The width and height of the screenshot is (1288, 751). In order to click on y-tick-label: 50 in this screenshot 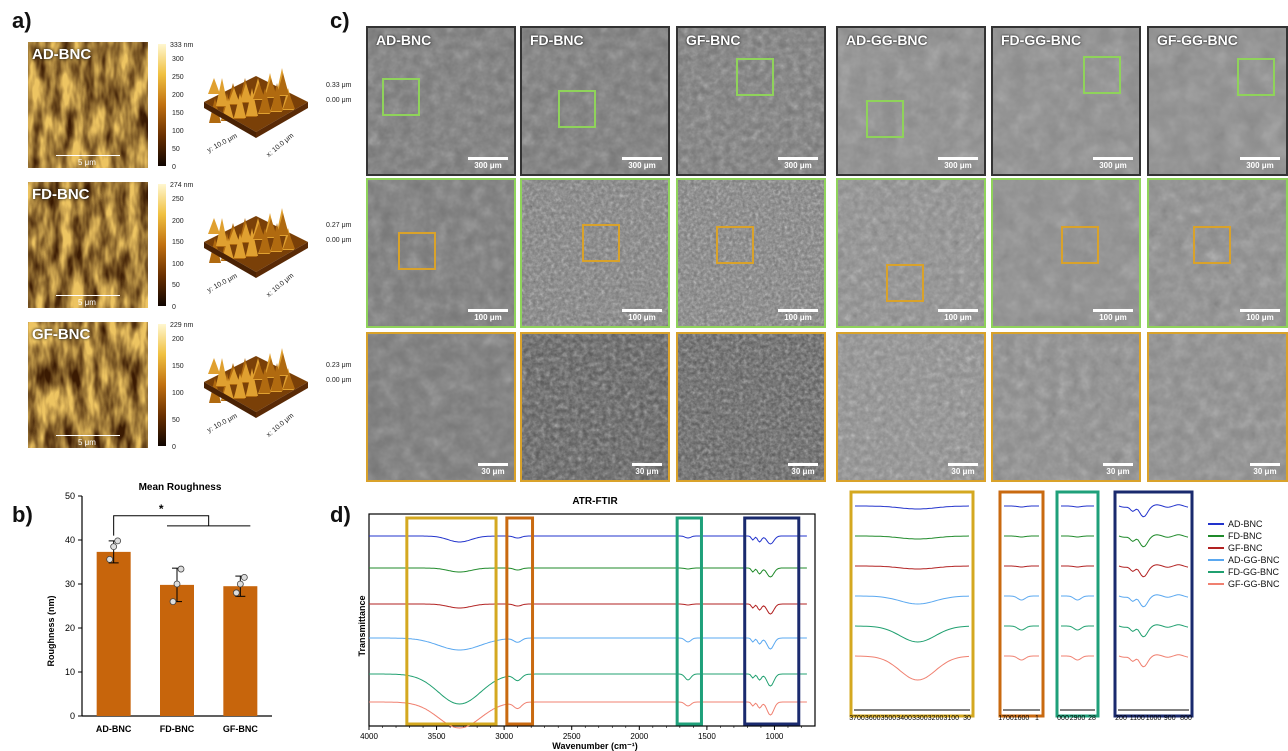, I will do `click(70, 496)`.